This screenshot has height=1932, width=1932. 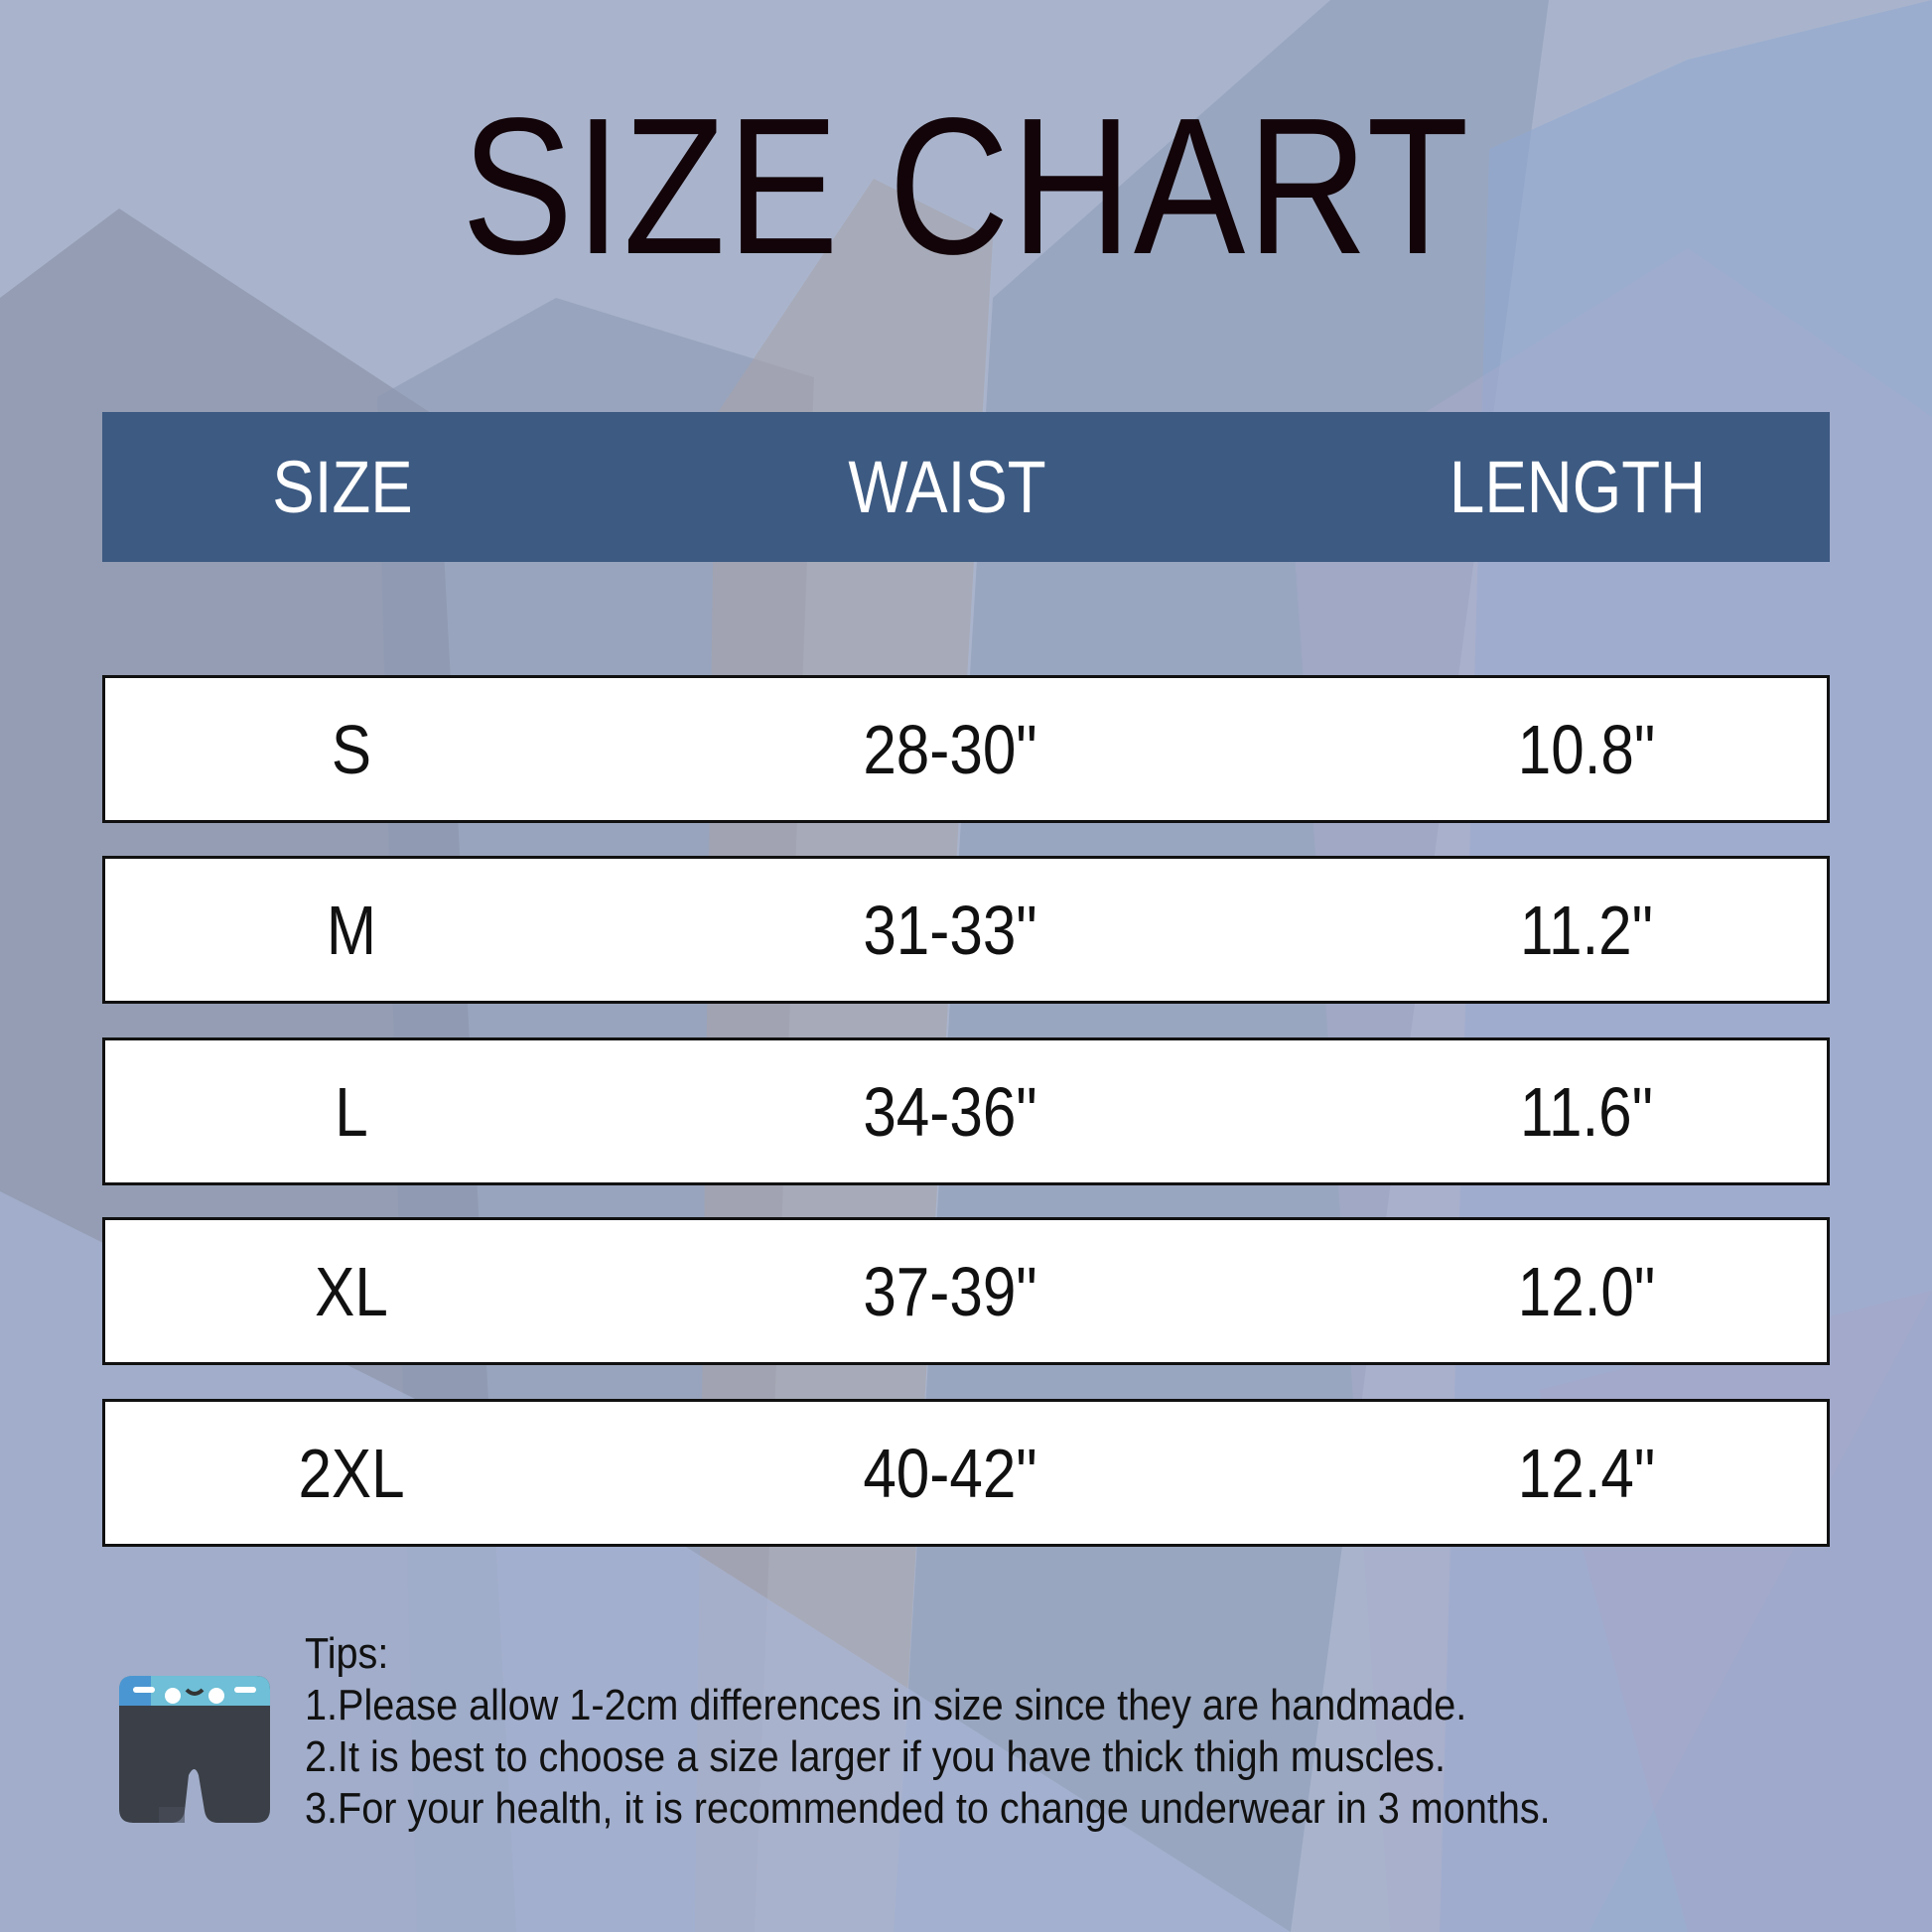 I want to click on cell-waist: 31-33", so click(x=950, y=931).